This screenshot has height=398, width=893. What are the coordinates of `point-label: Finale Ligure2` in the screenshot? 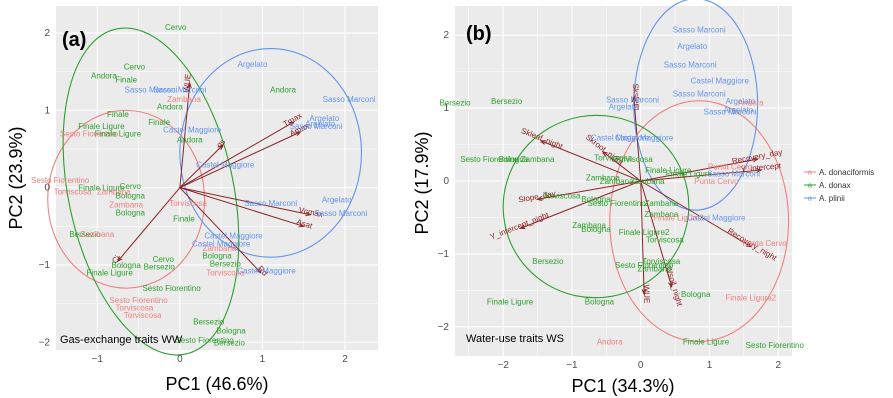 It's located at (644, 232).